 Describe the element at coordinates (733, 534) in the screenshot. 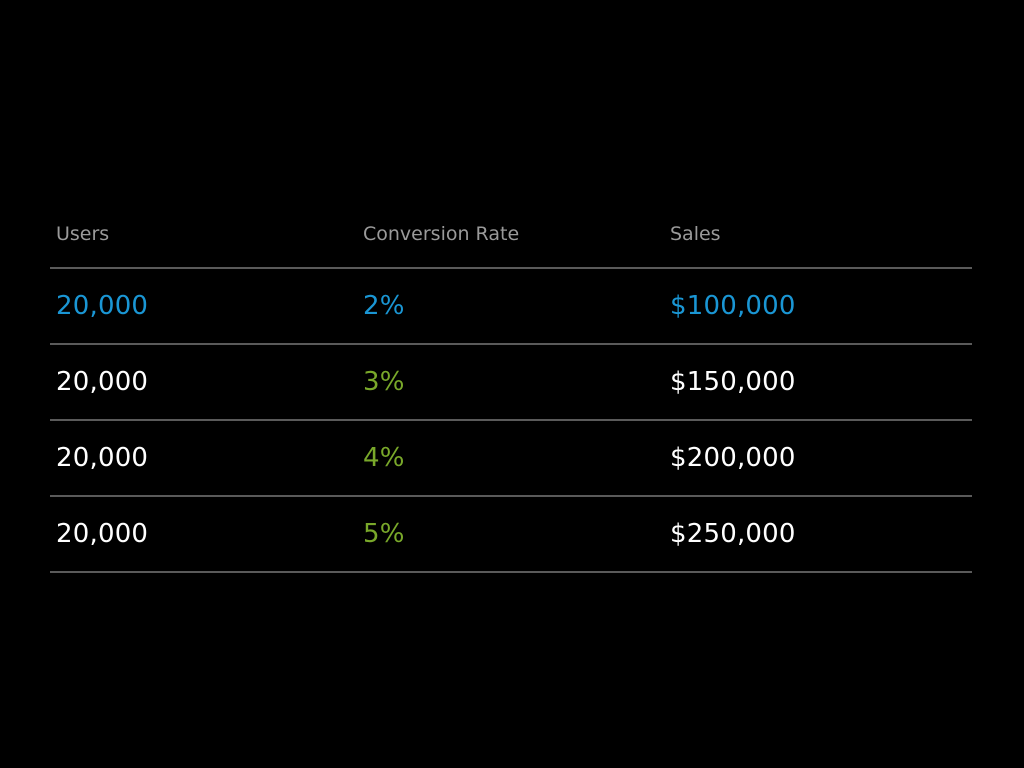

I see `cell-sales: $250,000` at that location.